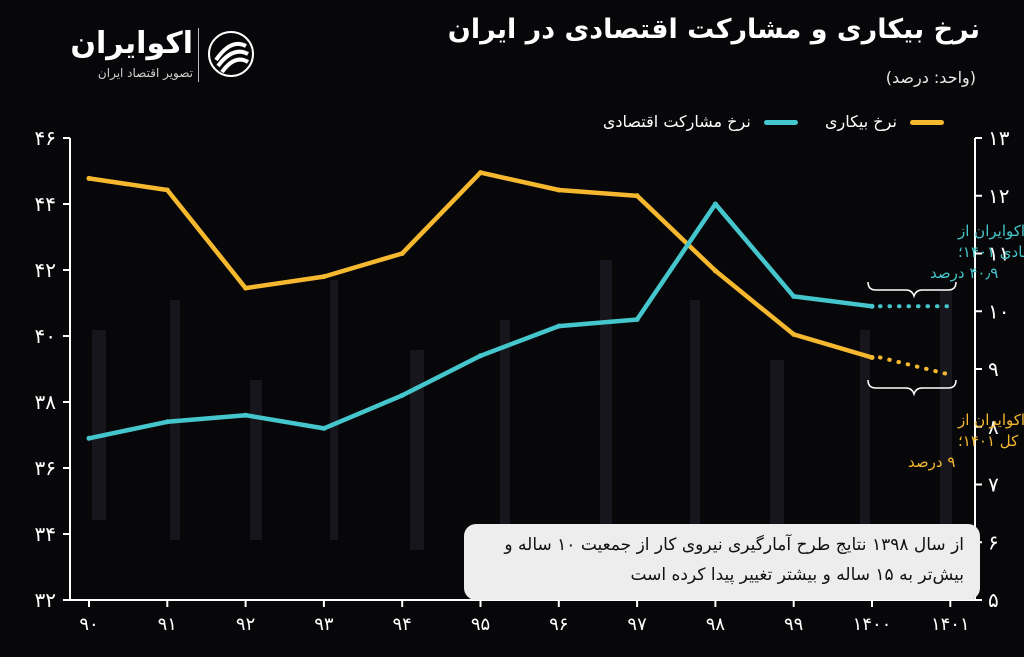 Image resolution: width=1024 pixels, height=657 pixels. I want to click on legend-swatch-unemployment, so click(927, 122).